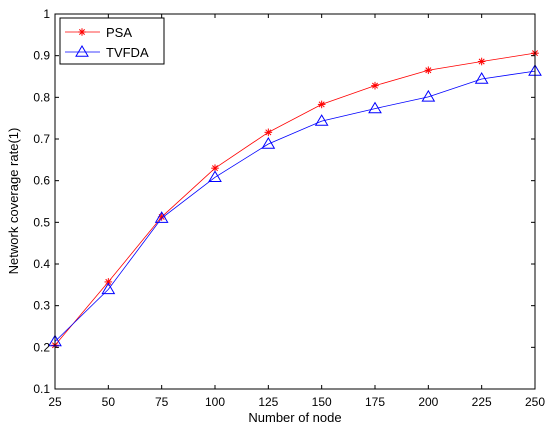  I want to click on asterisk-marker, so click(82, 32).